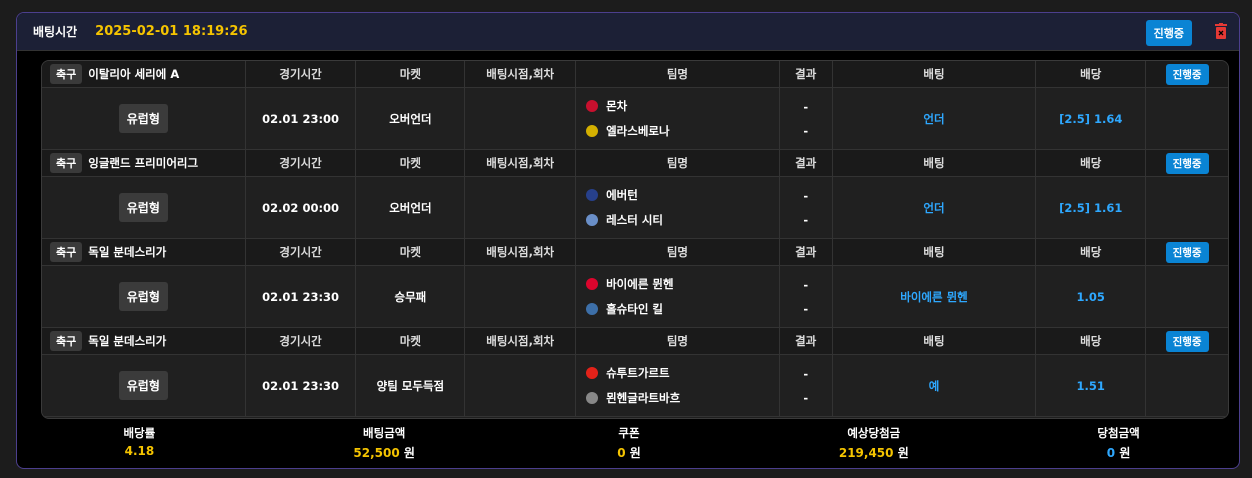  What do you see at coordinates (384, 443) in the screenshot?
I see `summary-item: 배팅금액 52,500 원` at bounding box center [384, 443].